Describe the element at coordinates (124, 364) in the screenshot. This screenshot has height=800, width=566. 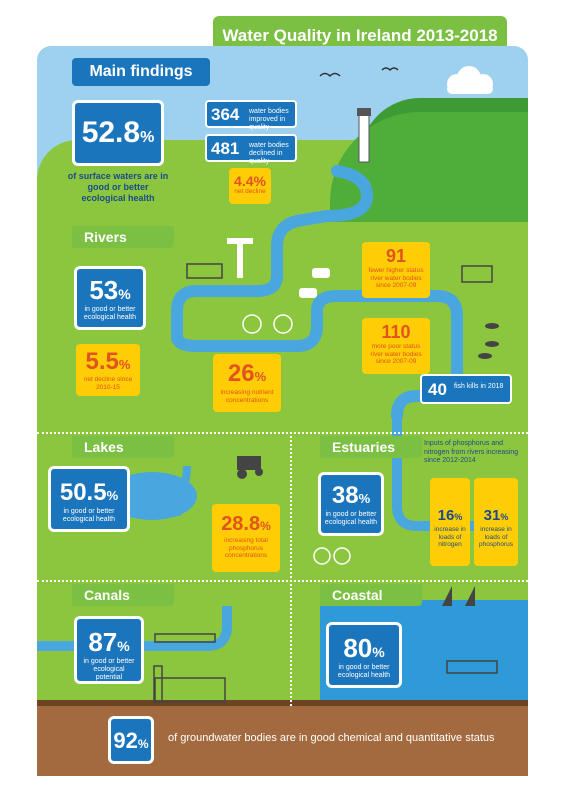
I see `rivers-decline-pct: %` at that location.